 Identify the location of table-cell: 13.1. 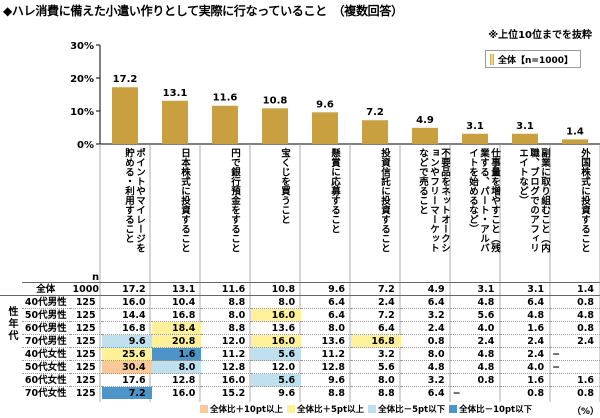
(176, 289).